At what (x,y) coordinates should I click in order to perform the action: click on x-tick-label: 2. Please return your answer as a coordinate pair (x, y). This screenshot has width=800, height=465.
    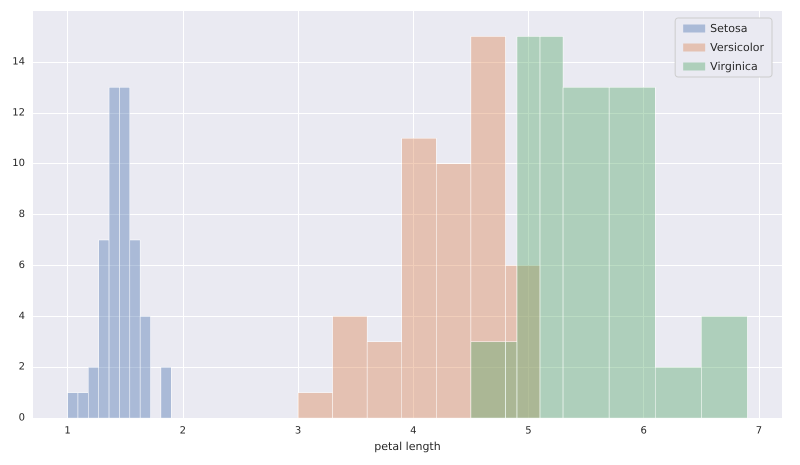
    Looking at the image, I should click on (183, 431).